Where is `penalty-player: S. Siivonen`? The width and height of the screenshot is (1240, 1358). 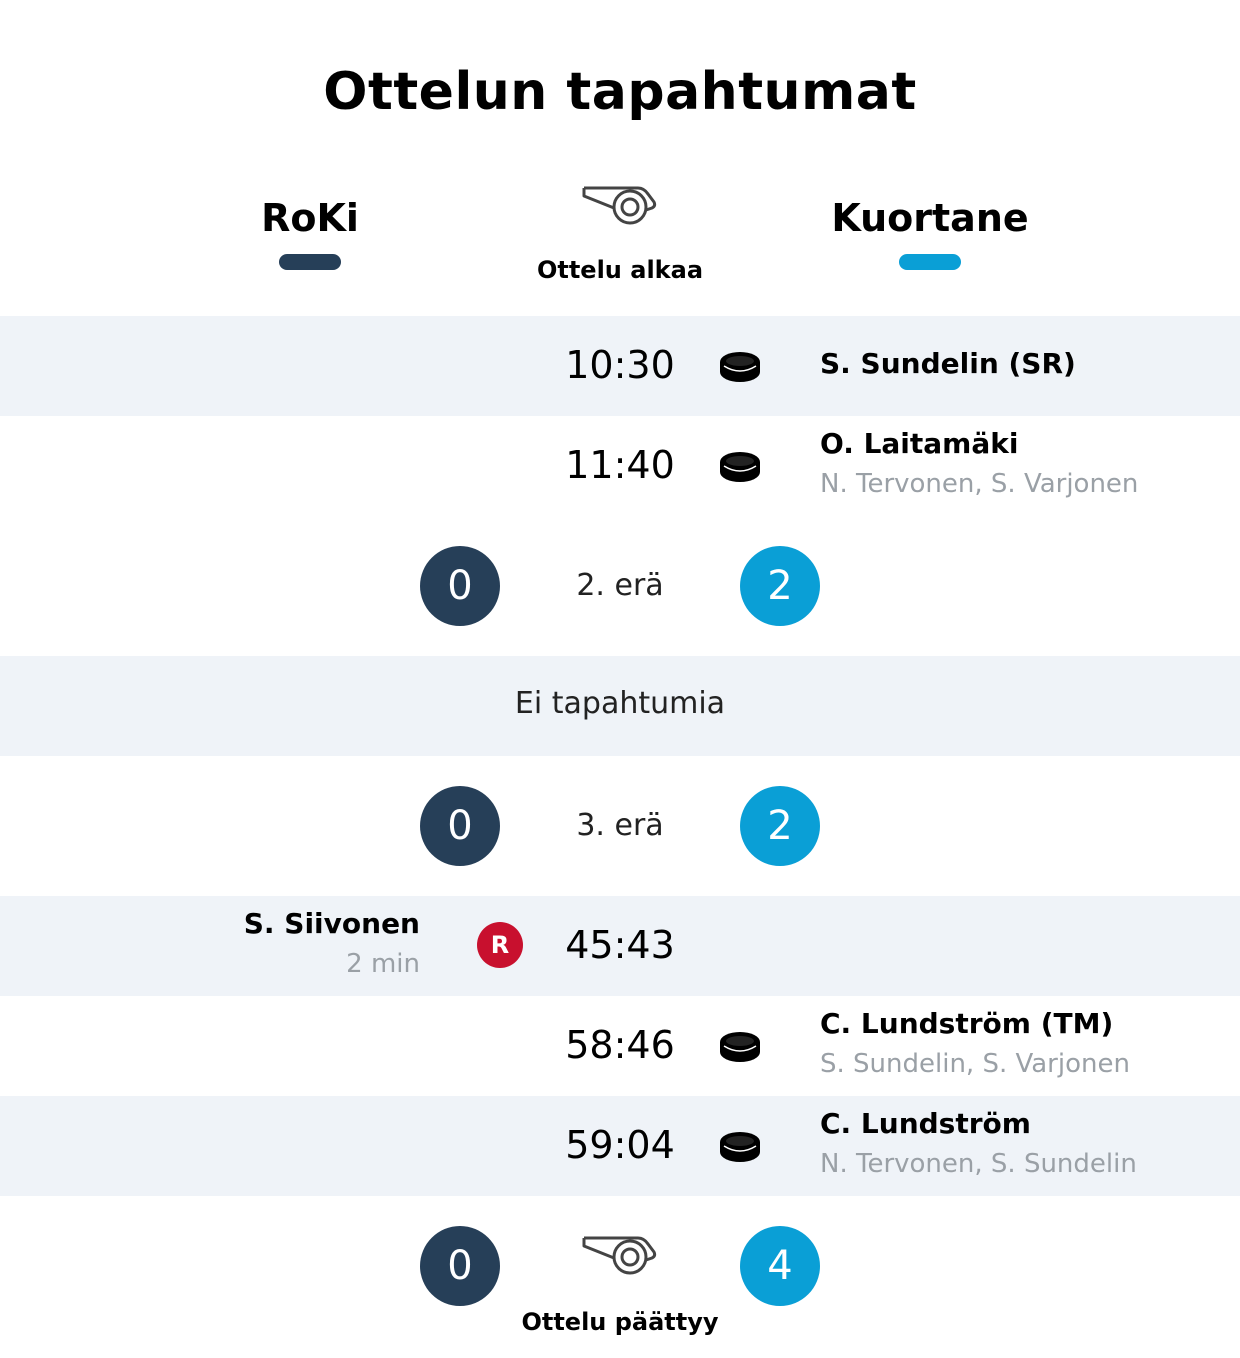
penalty-player: S. Siivonen is located at coordinates (331, 923).